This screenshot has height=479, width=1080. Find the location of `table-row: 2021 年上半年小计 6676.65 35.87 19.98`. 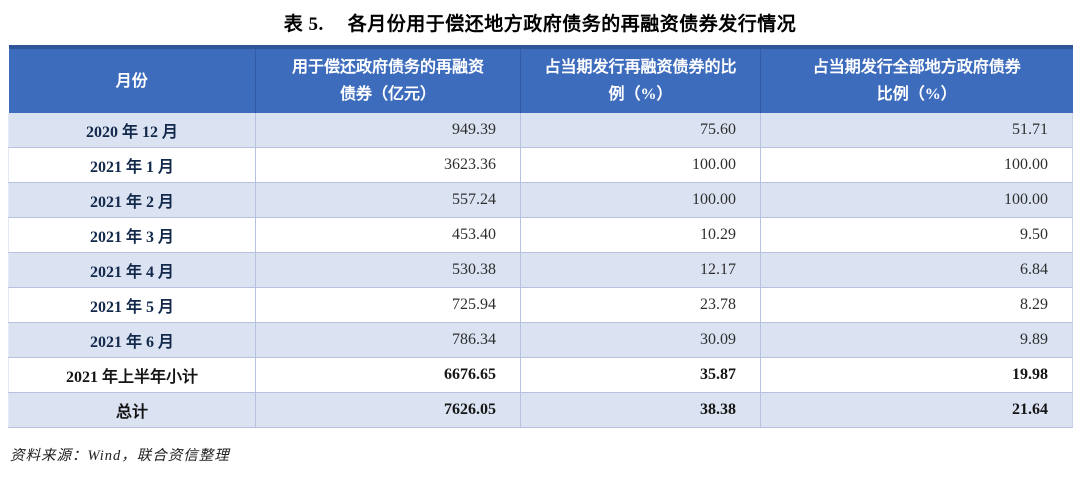

table-row: 2021 年上半年小计 6676.65 35.87 19.98 is located at coordinates (540, 375).